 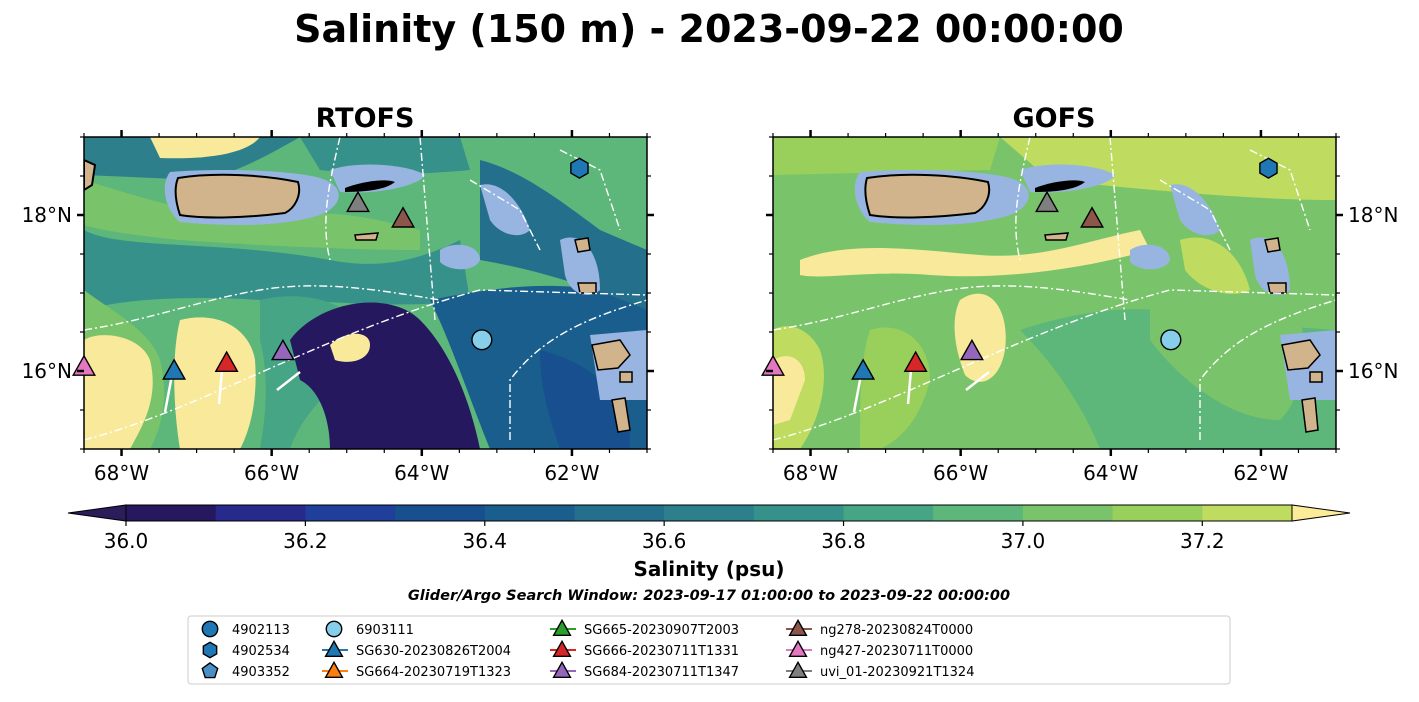 What do you see at coordinates (843, 541) in the screenshot?
I see `colorbar-tick-label: 36.8` at bounding box center [843, 541].